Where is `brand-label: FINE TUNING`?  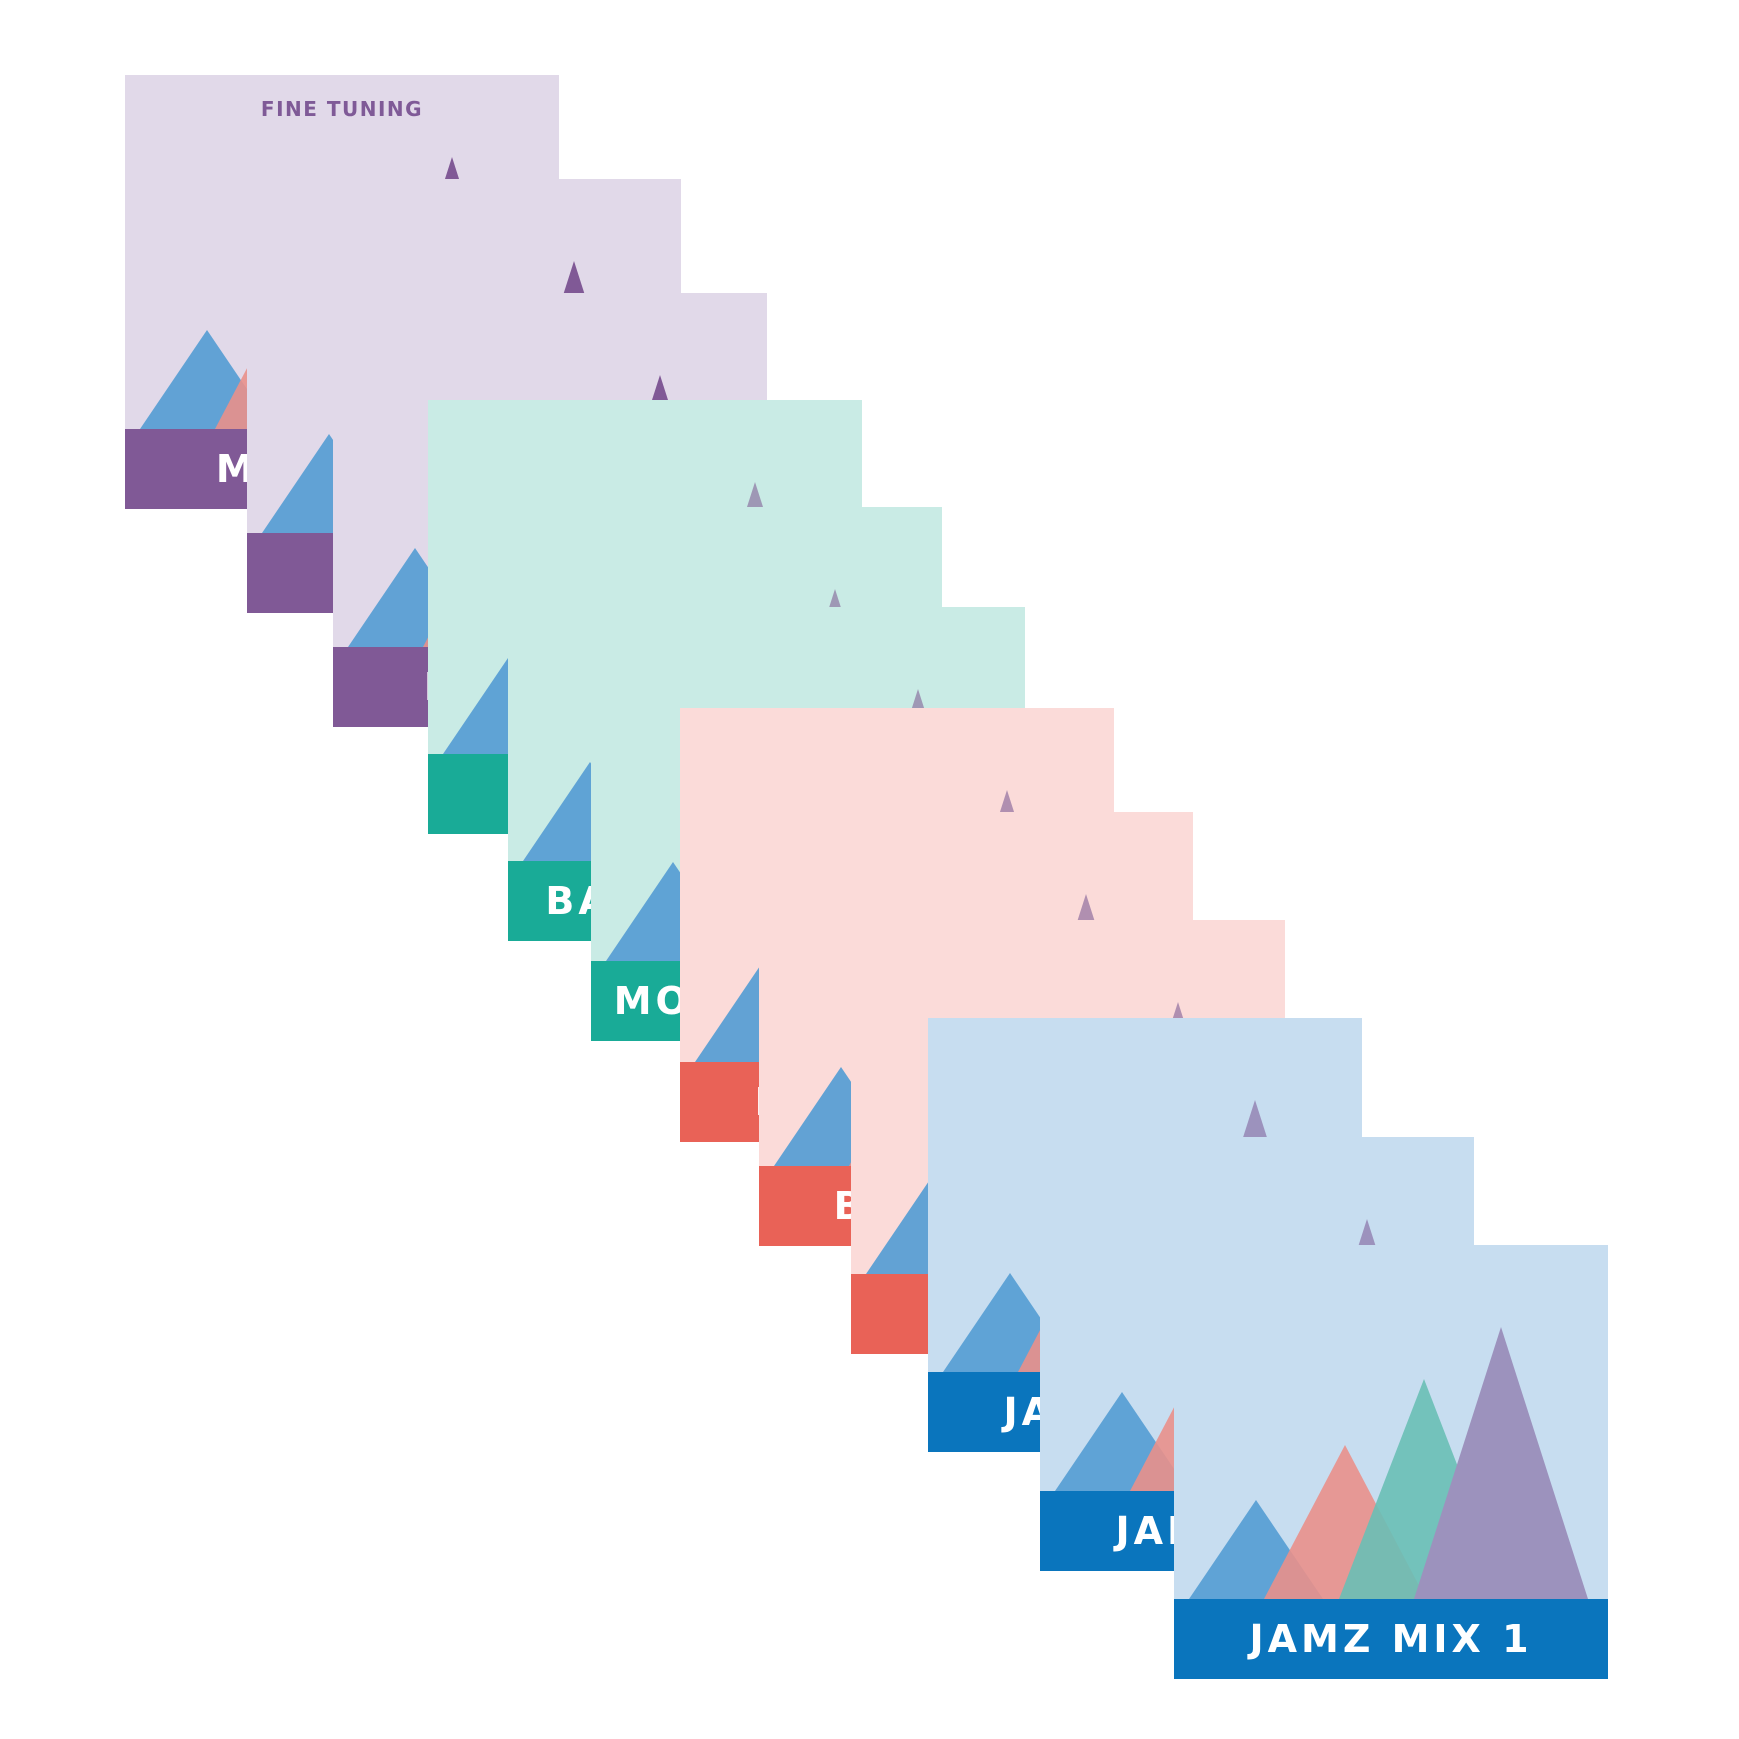
brand-label: FINE TUNING is located at coordinates (342, 109).